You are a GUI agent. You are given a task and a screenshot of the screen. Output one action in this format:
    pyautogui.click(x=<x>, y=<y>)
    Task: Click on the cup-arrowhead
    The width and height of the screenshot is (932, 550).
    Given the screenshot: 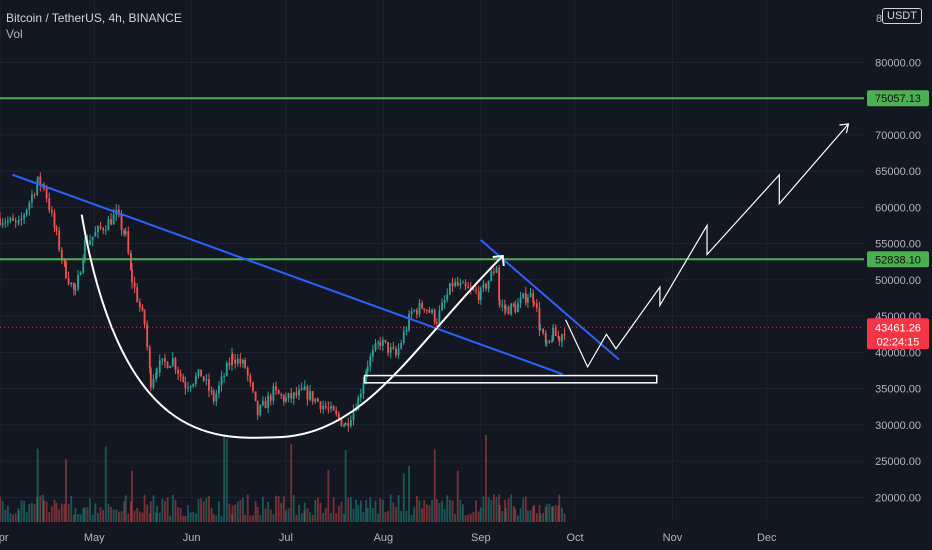 What is the action you would take?
    pyautogui.click(x=498, y=260)
    